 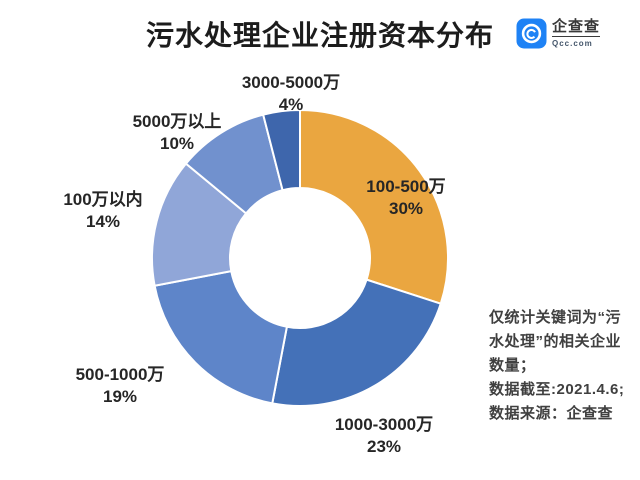 What do you see at coordinates (357, 342) in the screenshot?
I see `donut-slice-1000-3000万` at bounding box center [357, 342].